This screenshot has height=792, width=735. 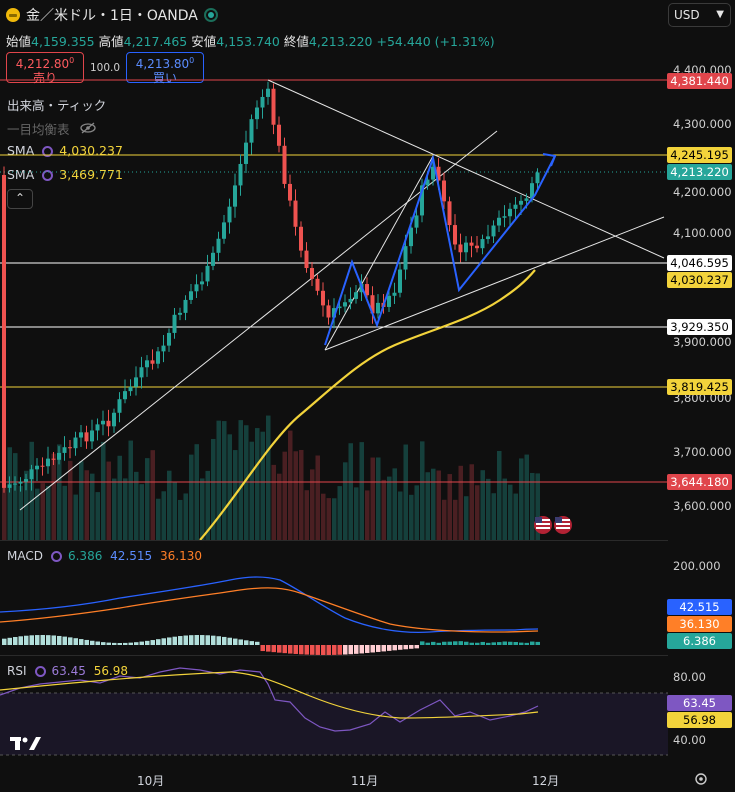 I want to click on buy-button: 4,213.800 買い, so click(x=165, y=68).